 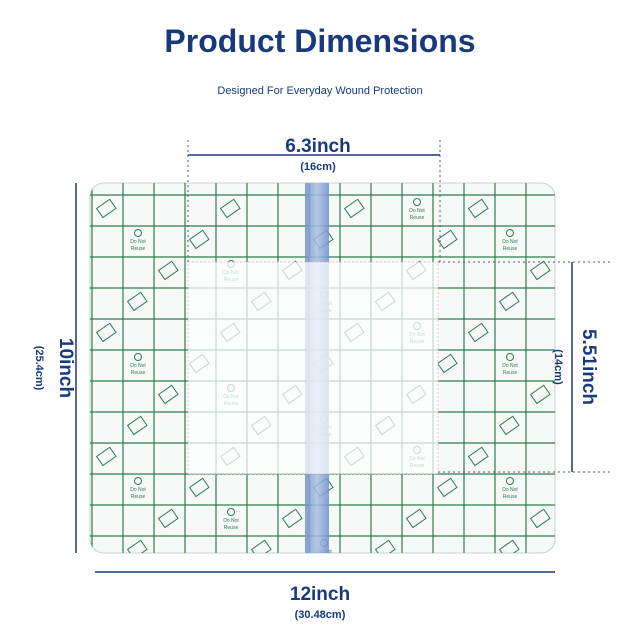 I want to click on width-label: 12inch, so click(x=320, y=594).